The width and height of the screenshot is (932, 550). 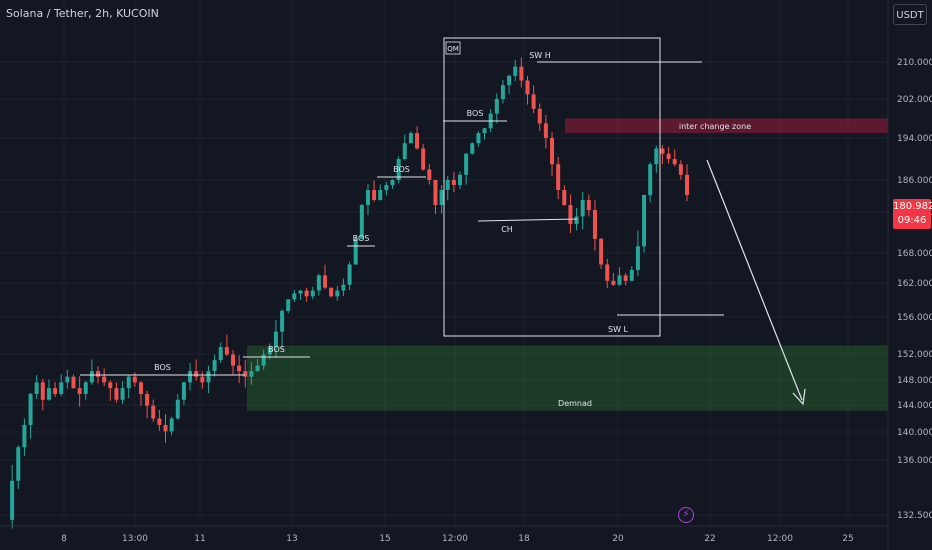 I want to click on time-tick-label: 20, so click(x=618, y=539).